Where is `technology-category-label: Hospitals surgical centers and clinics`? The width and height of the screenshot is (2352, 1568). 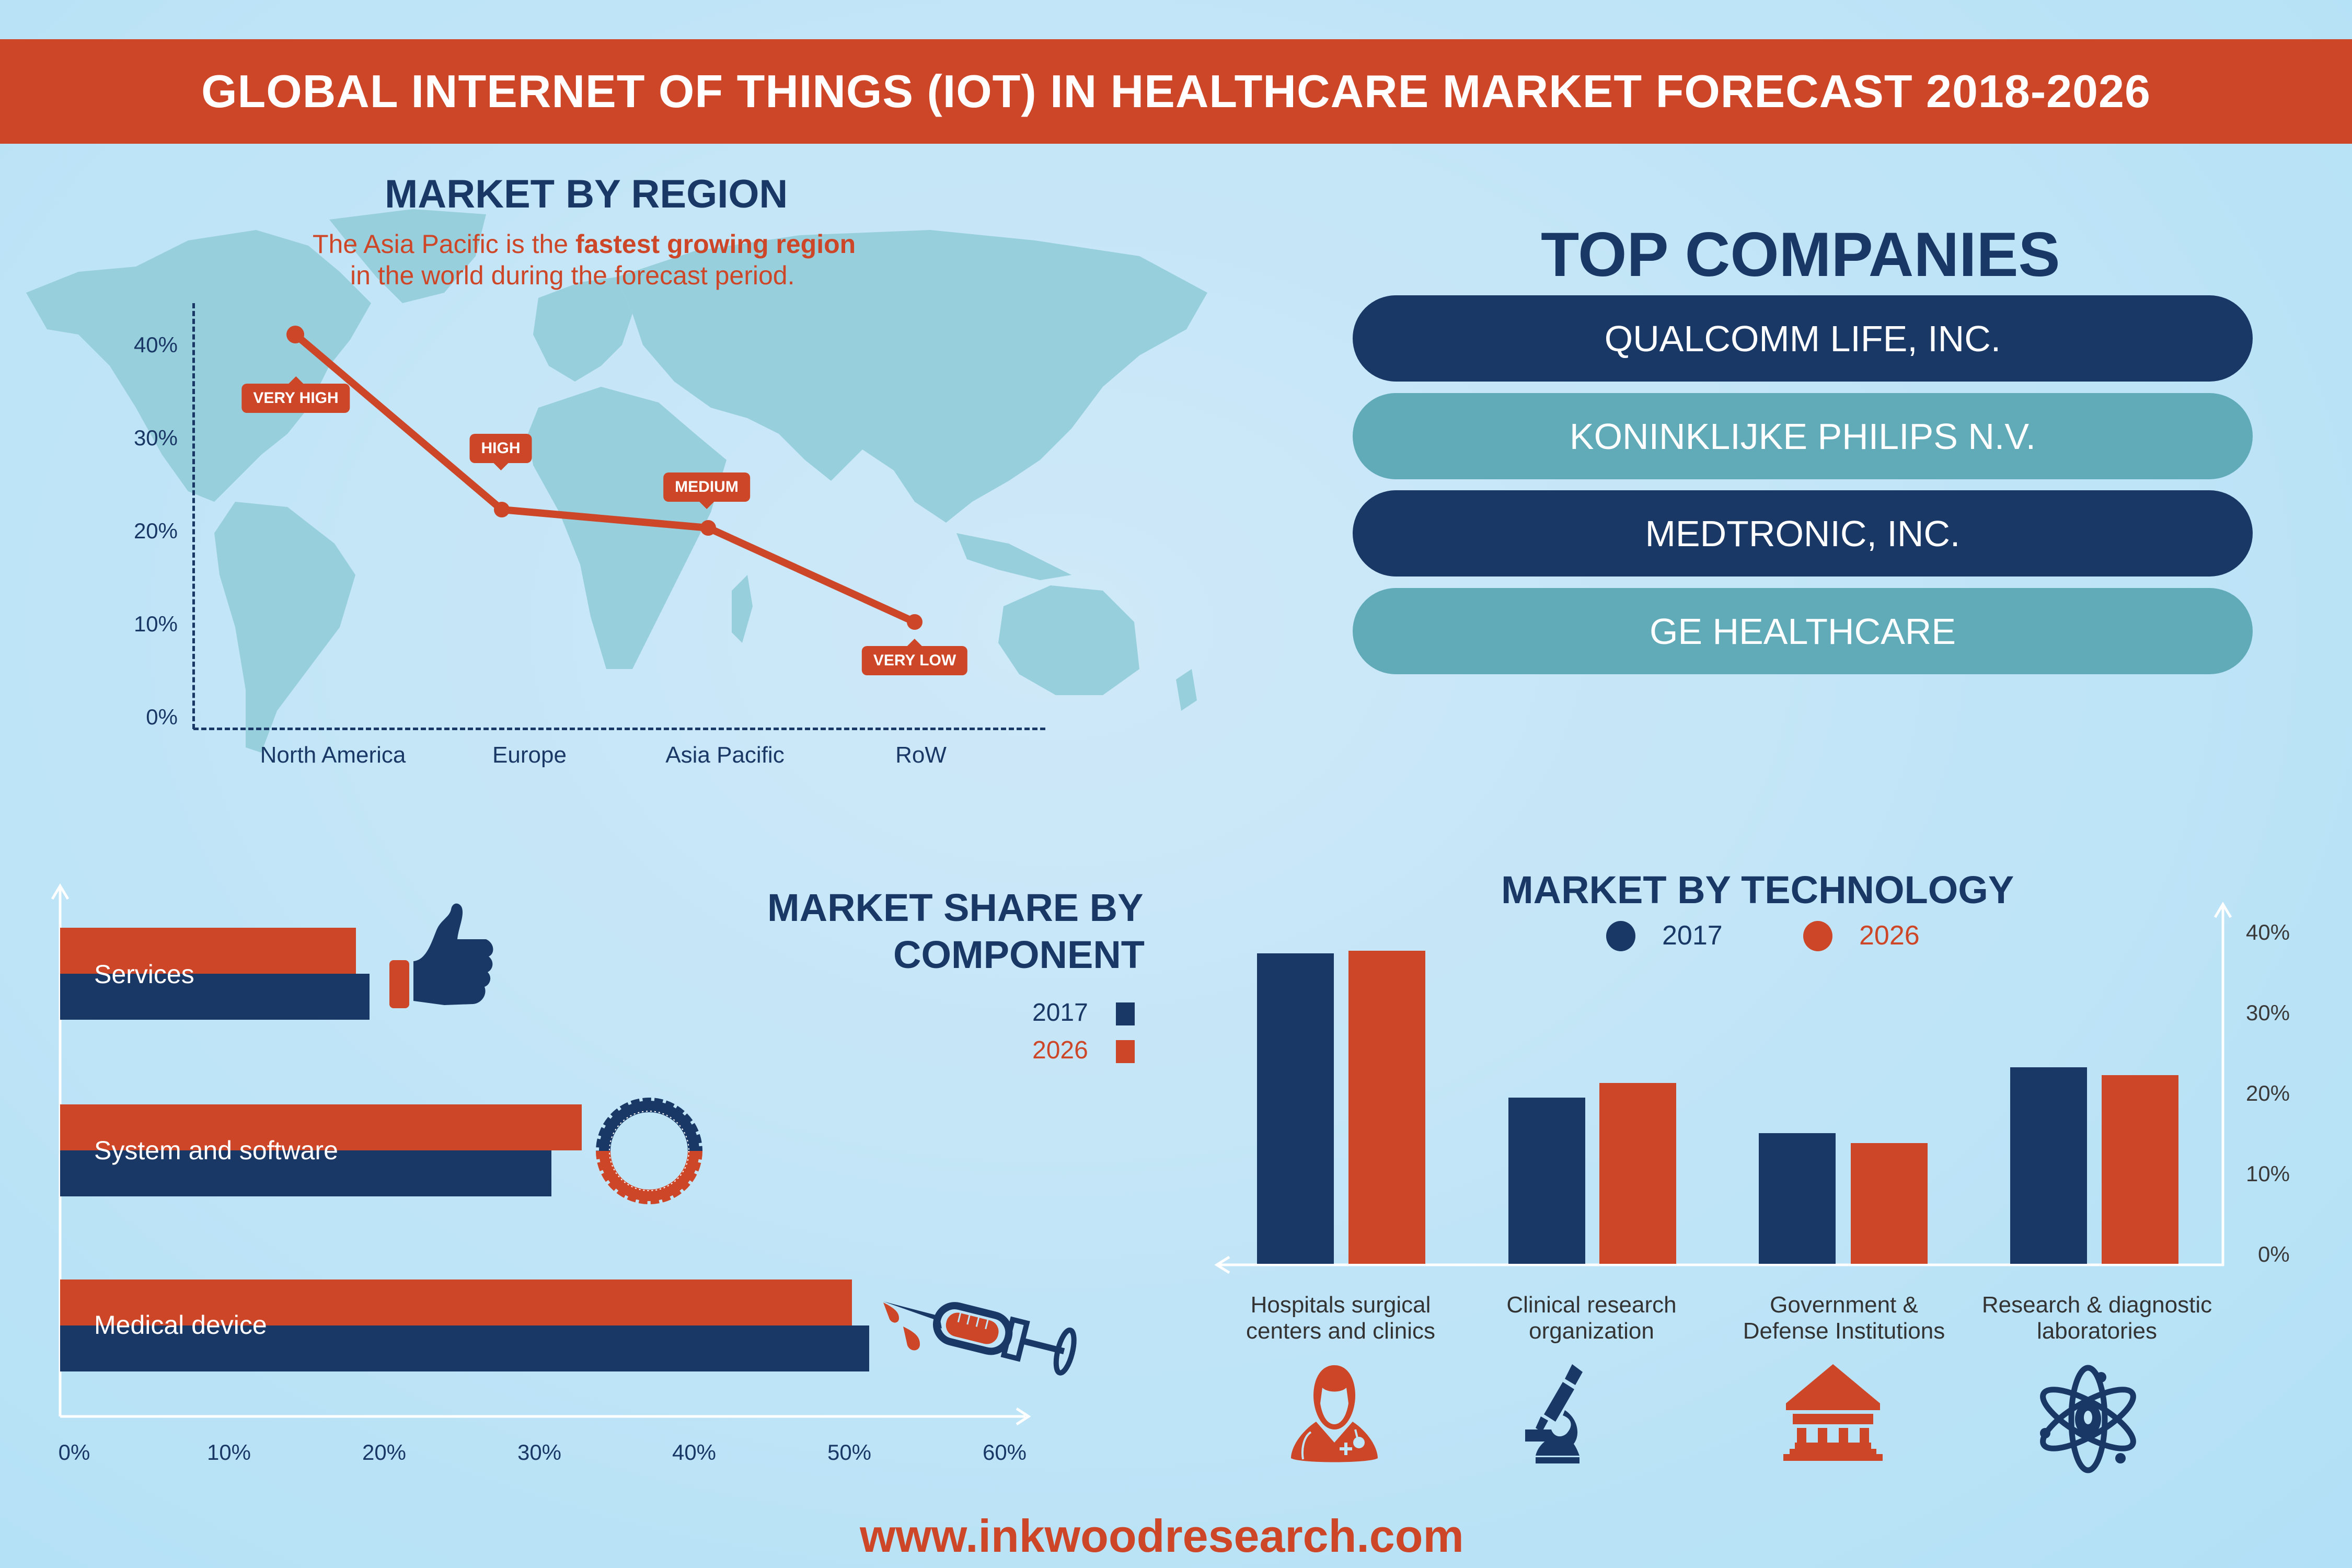 technology-category-label: Hospitals surgical centers and clinics is located at coordinates (1340, 1318).